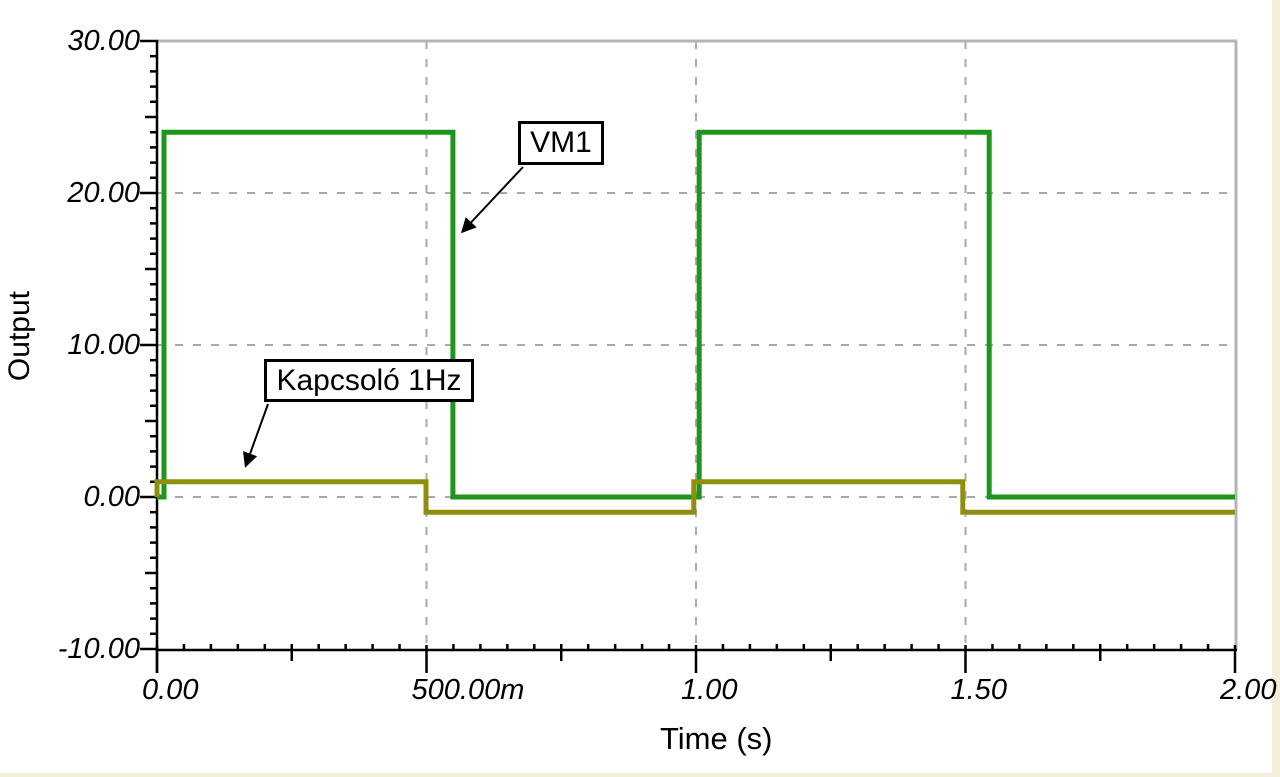 The width and height of the screenshot is (1280, 777). I want to click on y-tick-label: 10.00, so click(103, 345).